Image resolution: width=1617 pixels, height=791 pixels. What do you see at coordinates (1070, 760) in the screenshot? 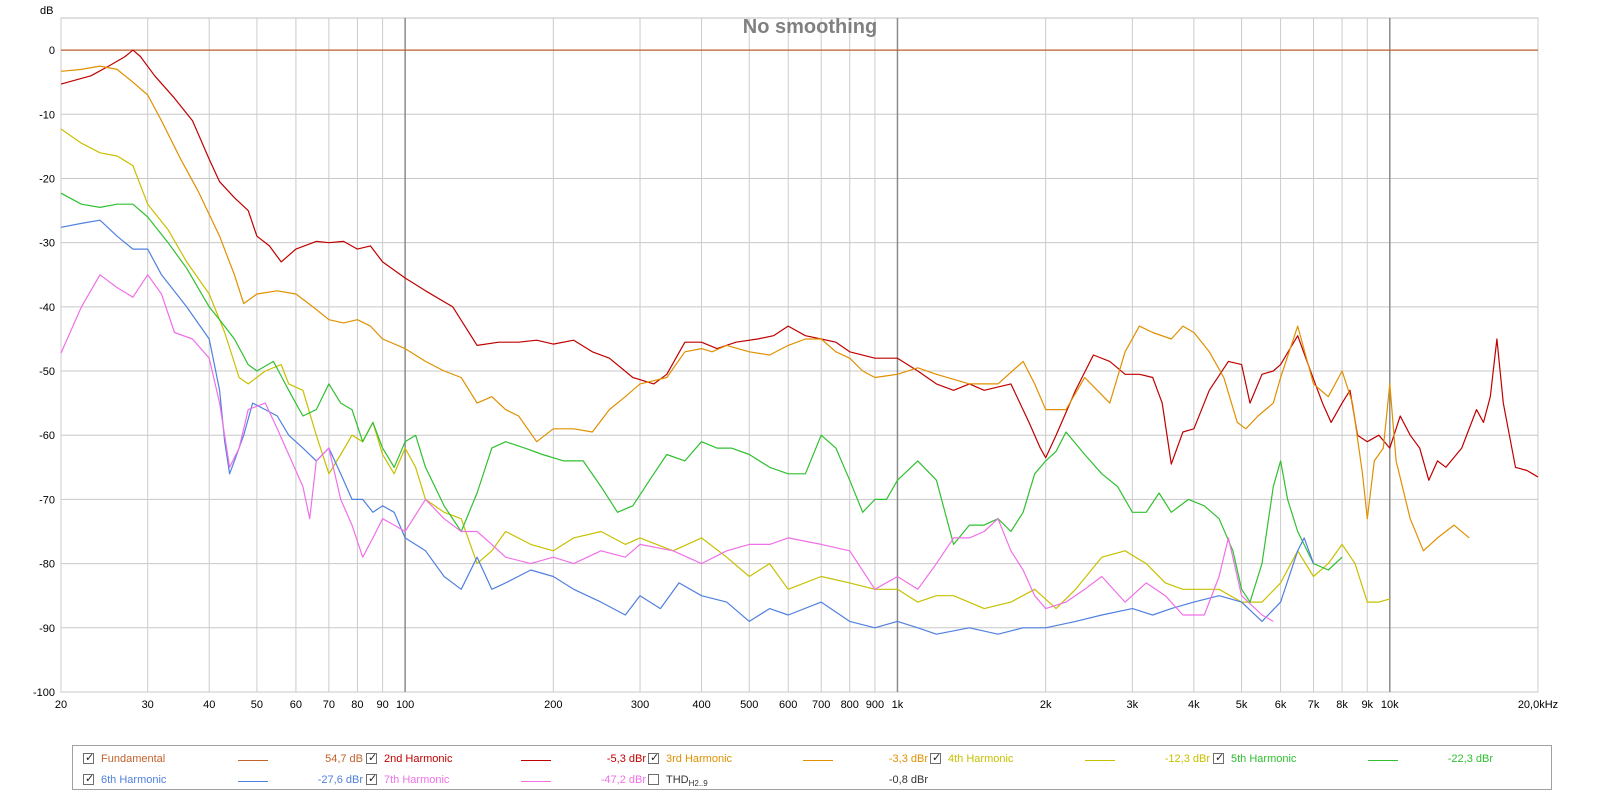
I see `legend-item-4th-harmonic: ✓ 4th Harmonic -12,3 dBr` at bounding box center [1070, 760].